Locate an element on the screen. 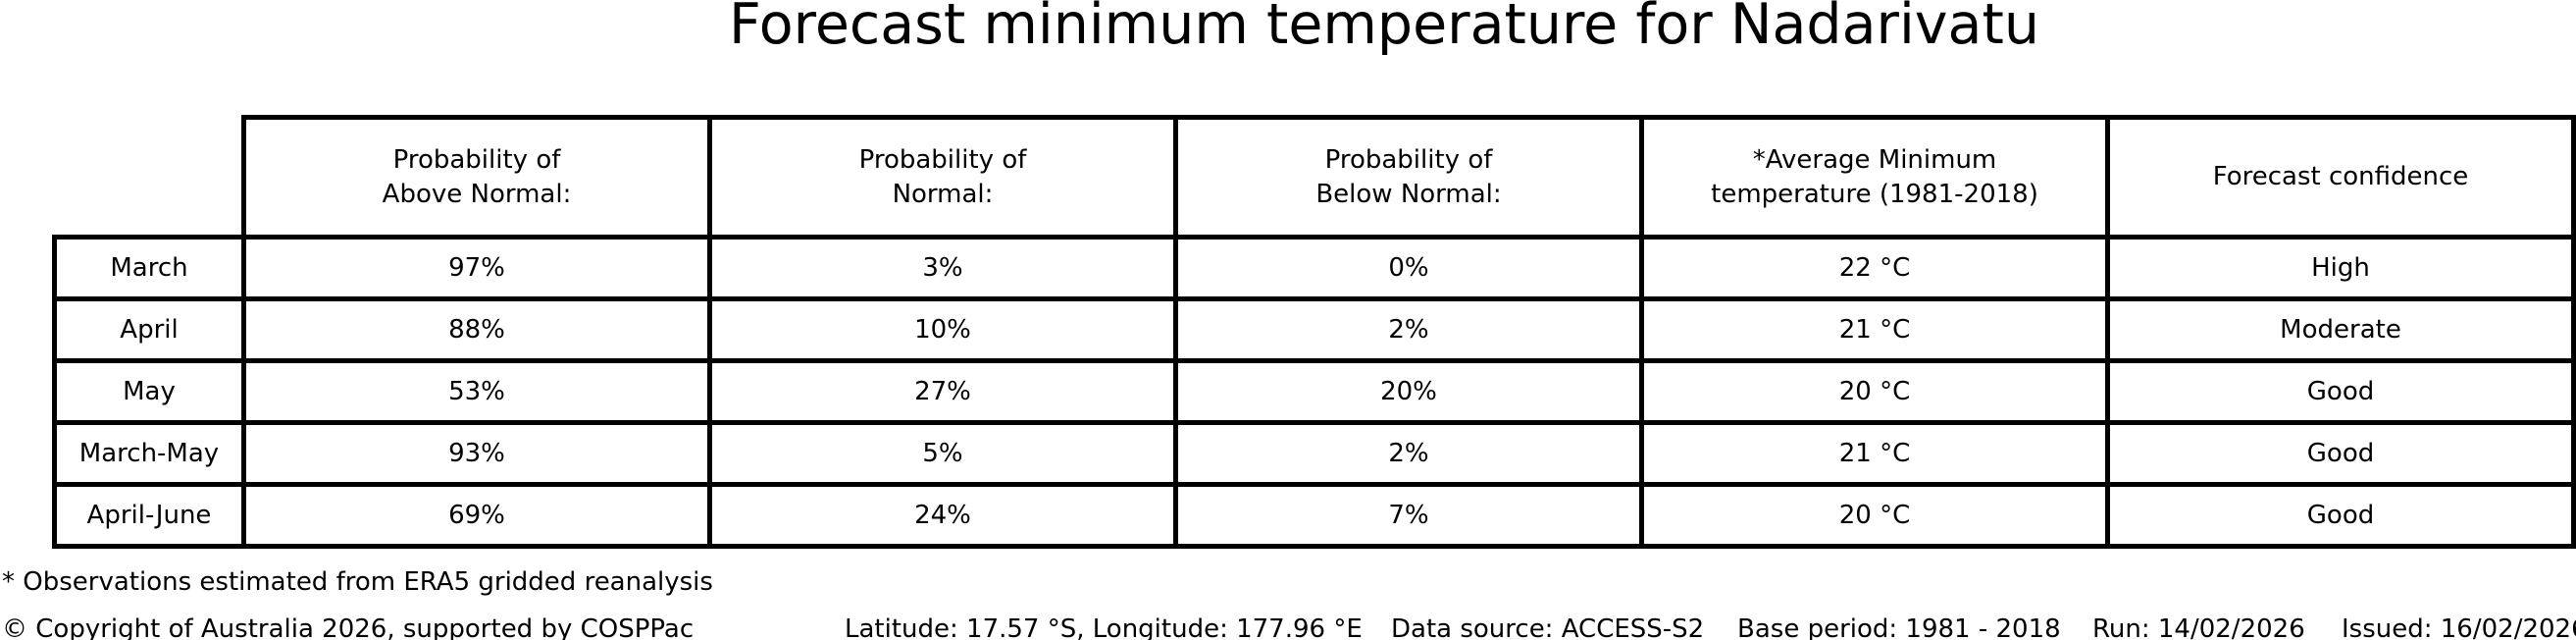  table-row-april-june: April-June 69% 24% 7% 20 °C Good is located at coordinates (1314, 515).